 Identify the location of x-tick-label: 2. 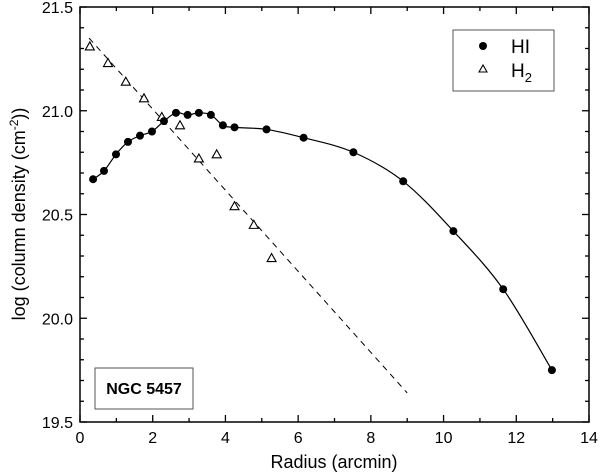
(152, 438).